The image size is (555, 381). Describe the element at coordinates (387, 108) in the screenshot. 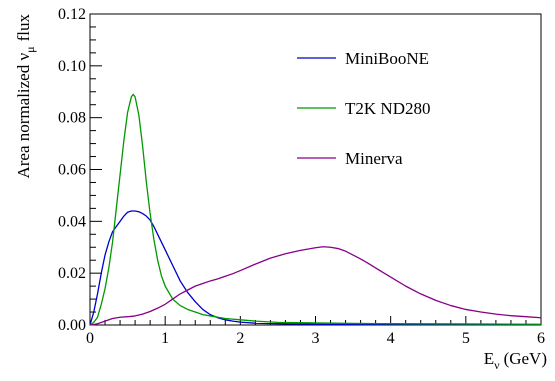

I see `legend-label-t2k-nd280: T2K ND280` at that location.